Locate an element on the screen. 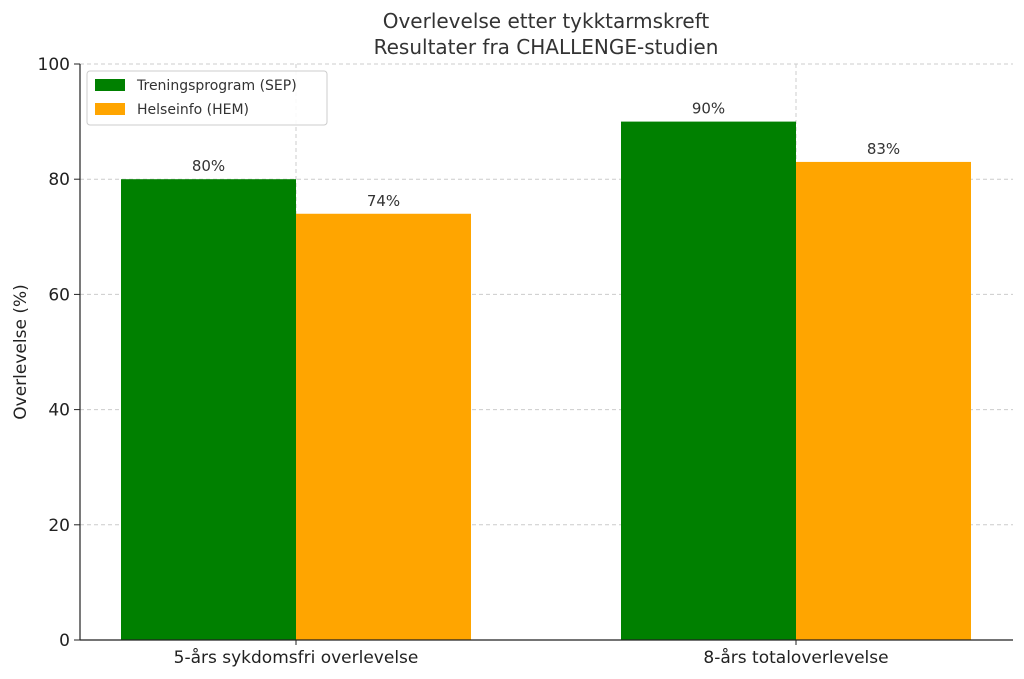 The image size is (1024, 679). y-tick-label: 80 is located at coordinates (59, 180).